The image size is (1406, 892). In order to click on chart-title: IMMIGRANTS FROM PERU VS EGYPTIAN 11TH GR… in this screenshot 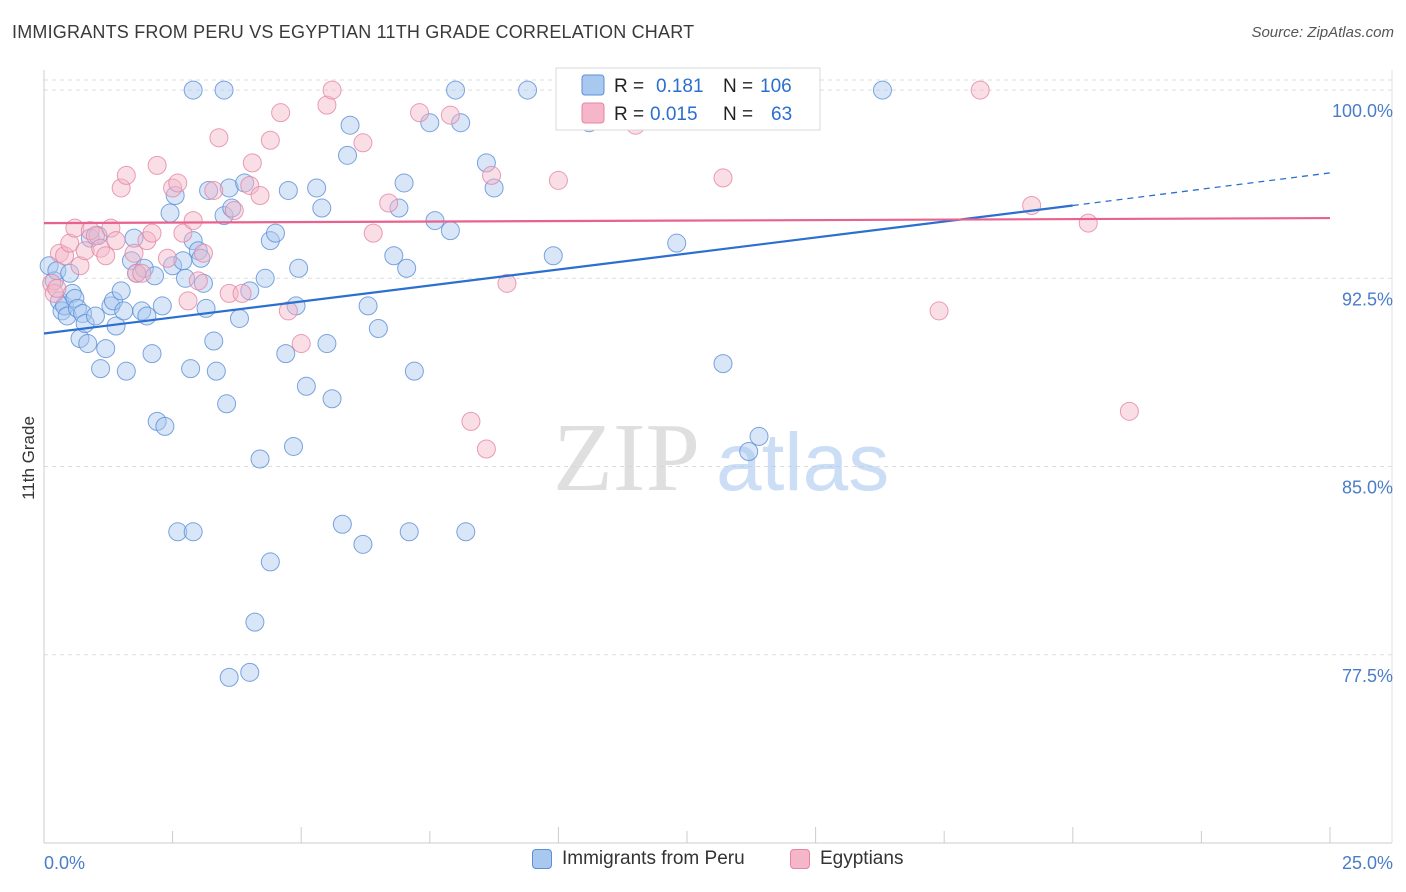, I will do `click(353, 32)`.